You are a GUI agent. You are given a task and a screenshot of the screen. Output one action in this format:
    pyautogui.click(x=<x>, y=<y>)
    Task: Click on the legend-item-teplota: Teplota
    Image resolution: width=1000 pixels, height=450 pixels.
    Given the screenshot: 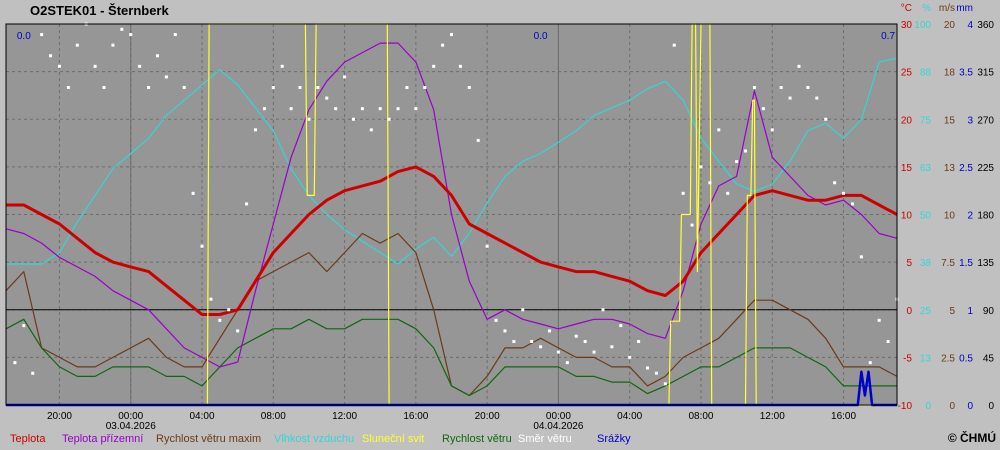 What is the action you would take?
    pyautogui.click(x=28, y=439)
    